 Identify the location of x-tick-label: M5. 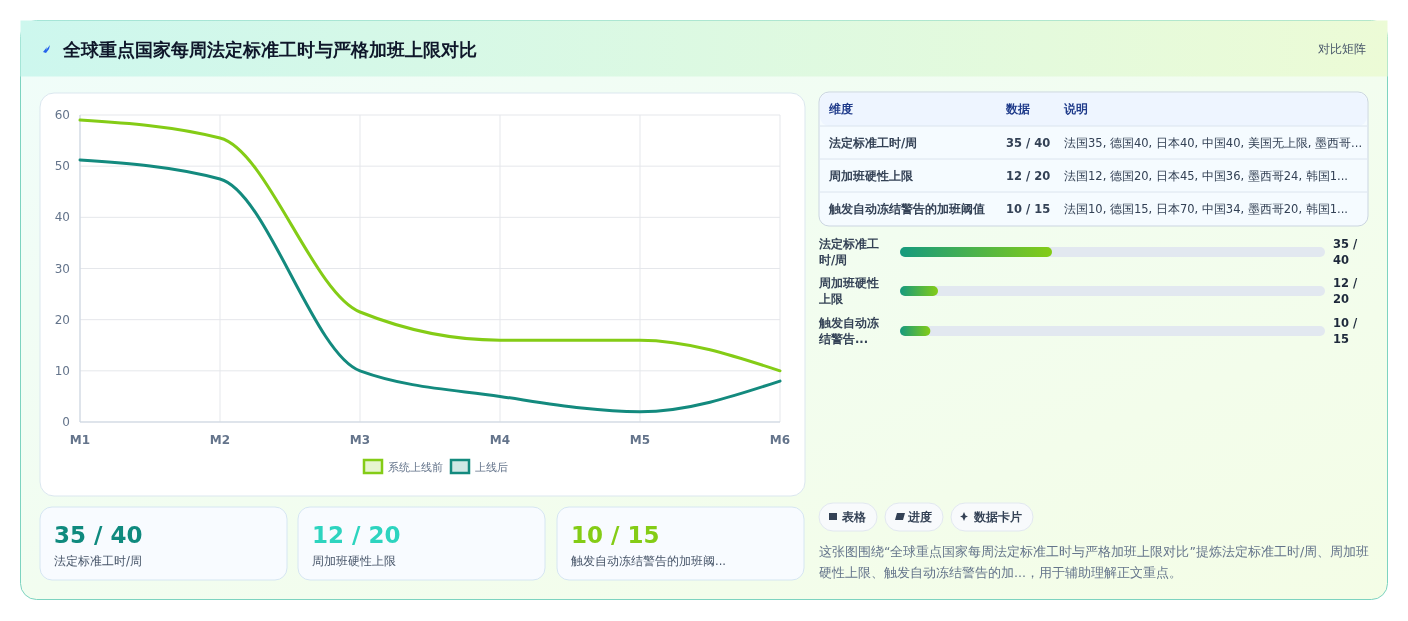
(640, 440).